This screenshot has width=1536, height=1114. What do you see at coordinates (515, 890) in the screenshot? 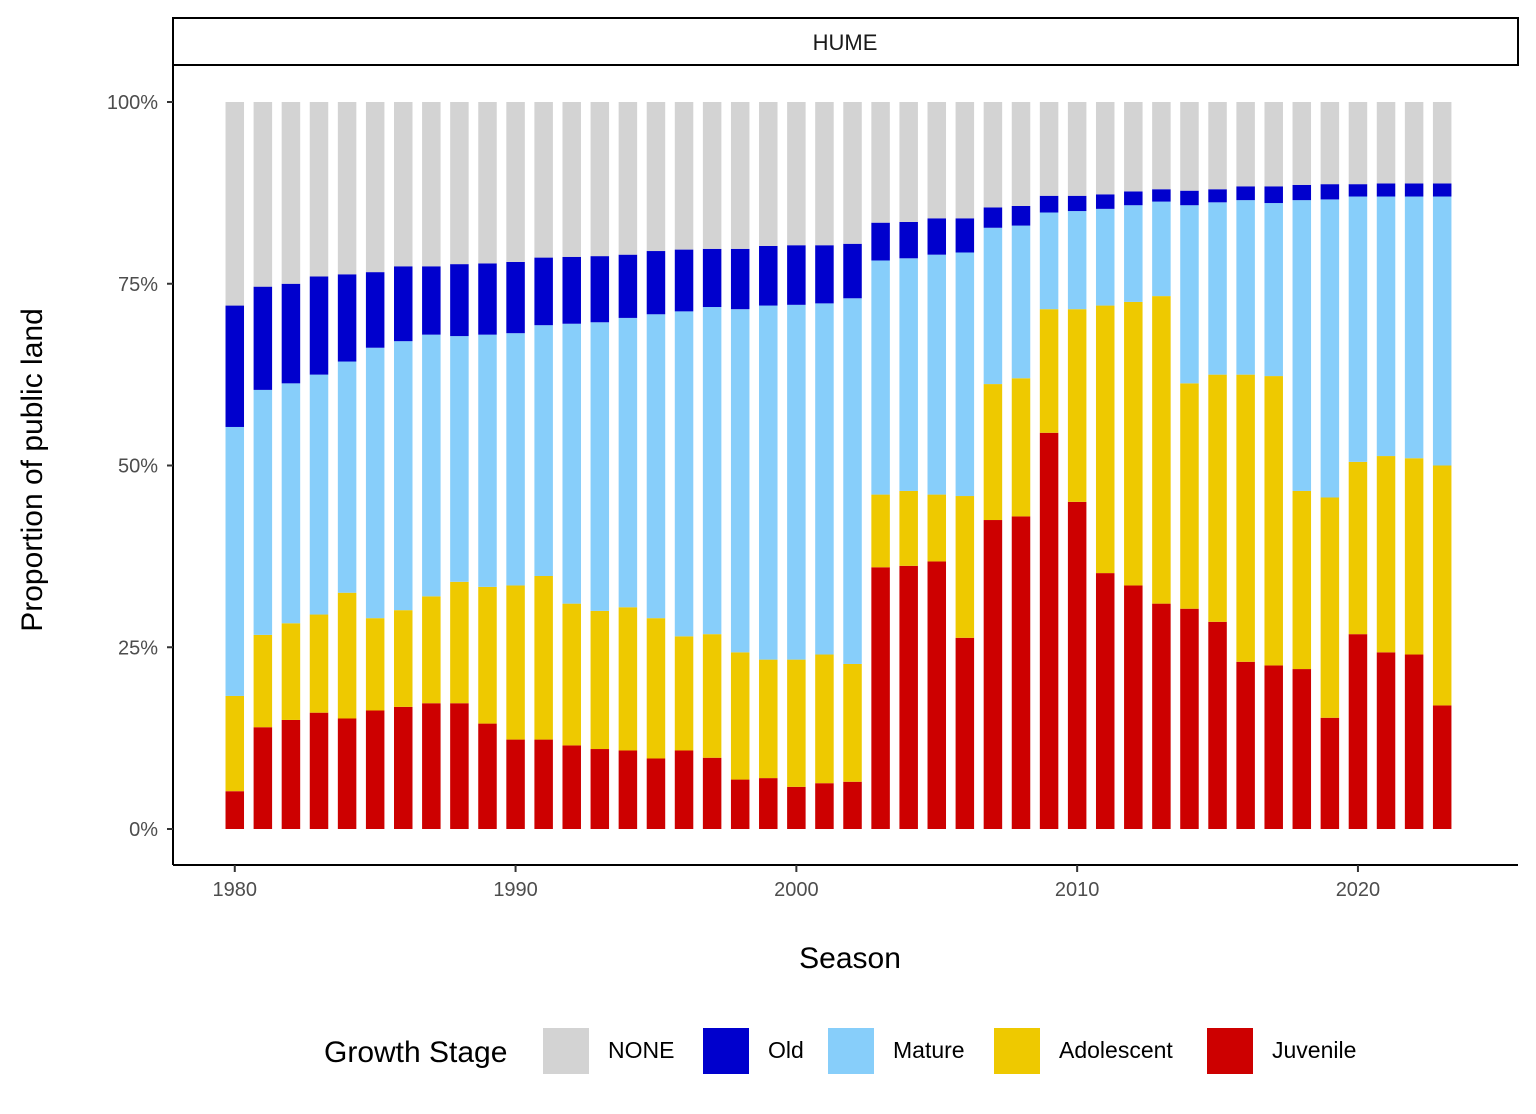
I see `x-tick-label: 1990` at bounding box center [515, 890].